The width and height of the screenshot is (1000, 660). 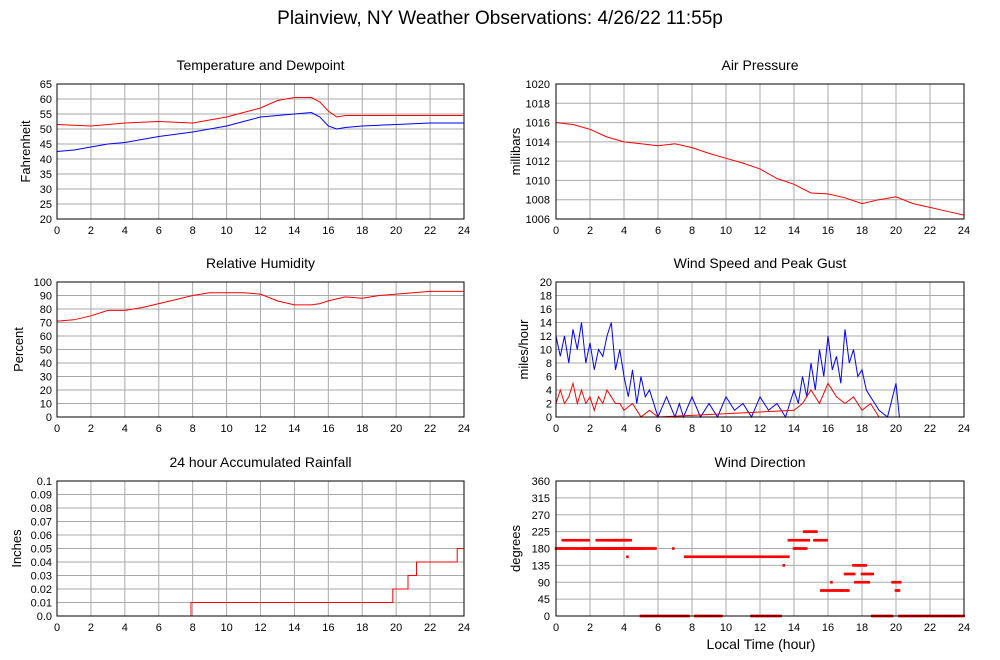 What do you see at coordinates (46, 324) in the screenshot?
I see `y-tick-label: 70` at bounding box center [46, 324].